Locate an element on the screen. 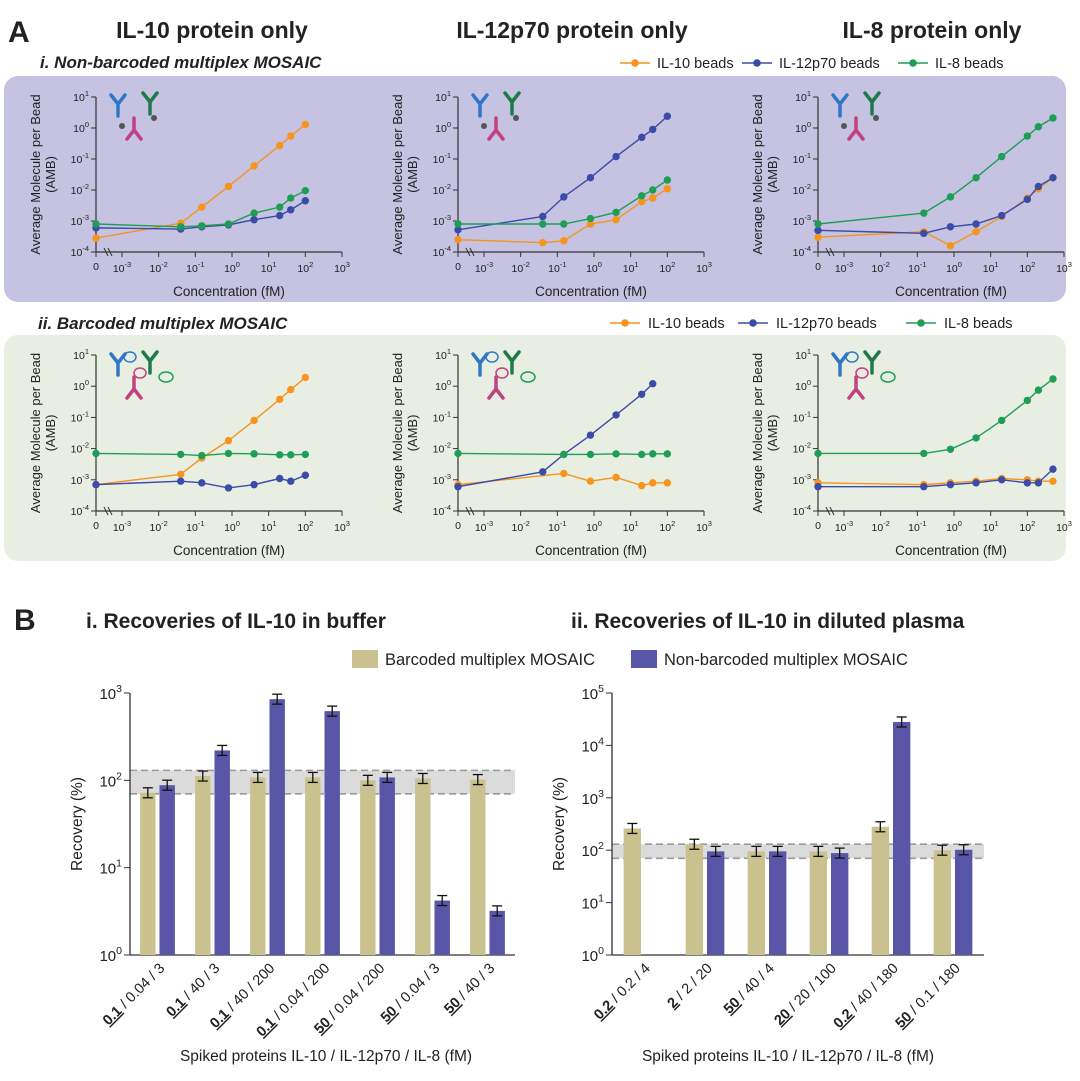 This screenshot has width=1080, height=1081. x-tick-label: 0 is located at coordinates (458, 526).